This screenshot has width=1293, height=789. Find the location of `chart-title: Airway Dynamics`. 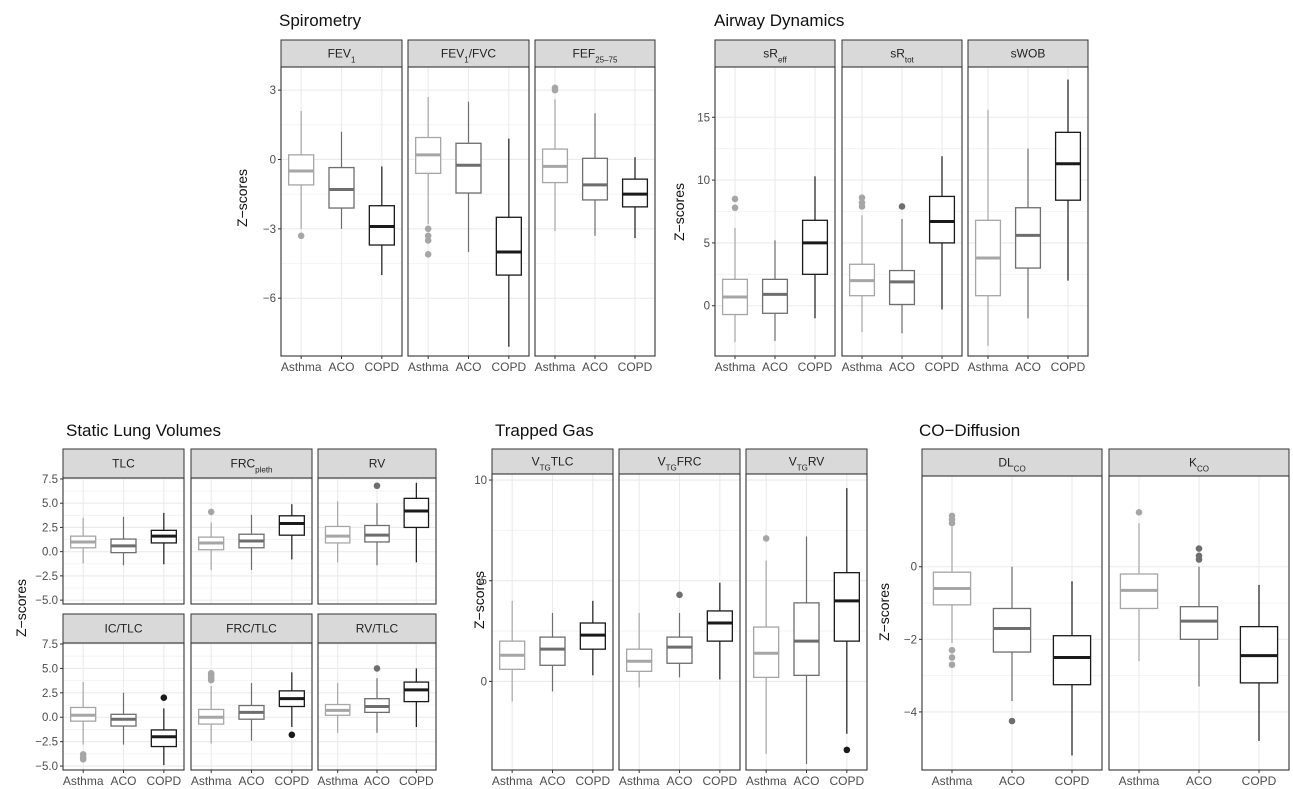

chart-title: Airway Dynamics is located at coordinates (779, 20).